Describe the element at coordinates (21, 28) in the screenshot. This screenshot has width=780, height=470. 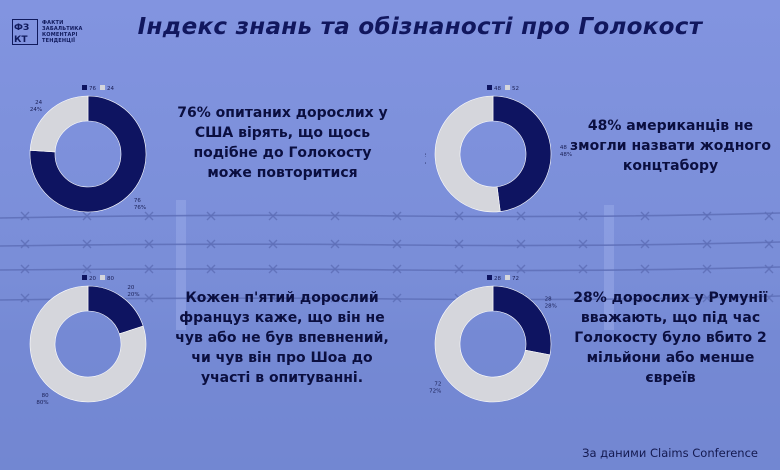
I see `svg-text: ФЗ` at that location.